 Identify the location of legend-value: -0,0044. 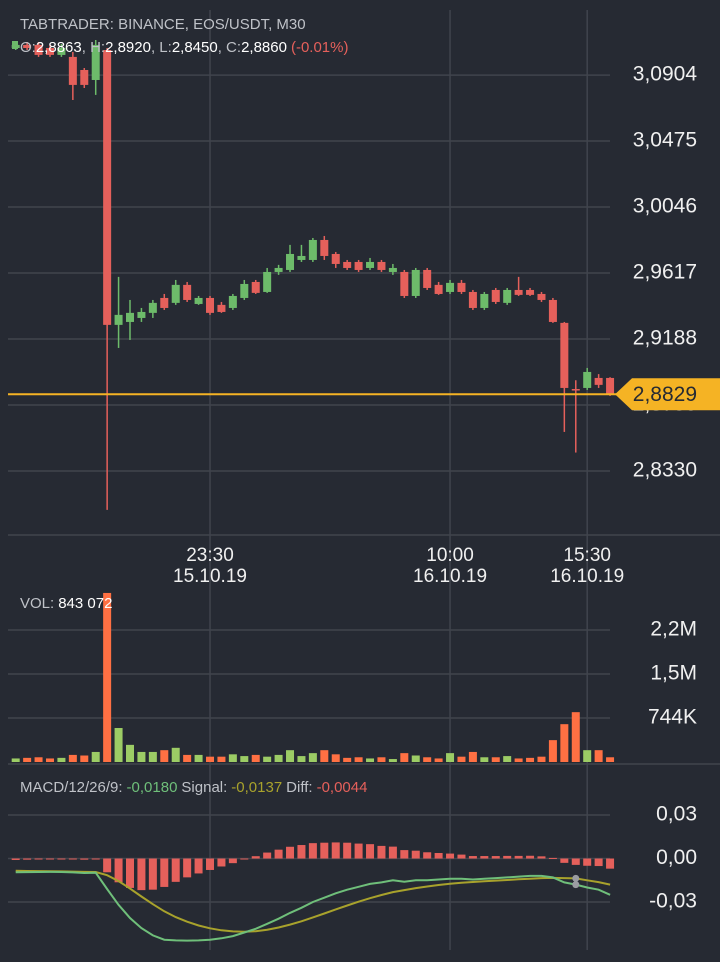
(342, 787).